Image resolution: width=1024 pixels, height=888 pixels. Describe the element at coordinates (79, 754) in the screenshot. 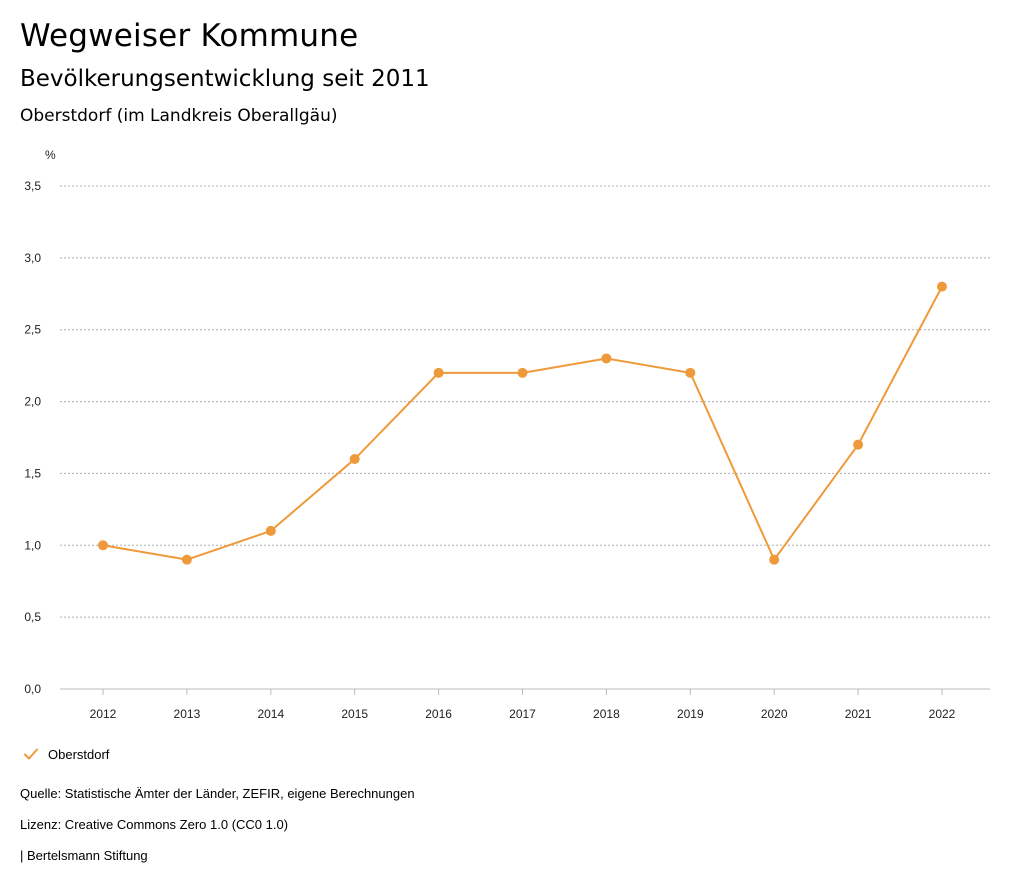

I see `legend-label: Oberstdorf` at that location.